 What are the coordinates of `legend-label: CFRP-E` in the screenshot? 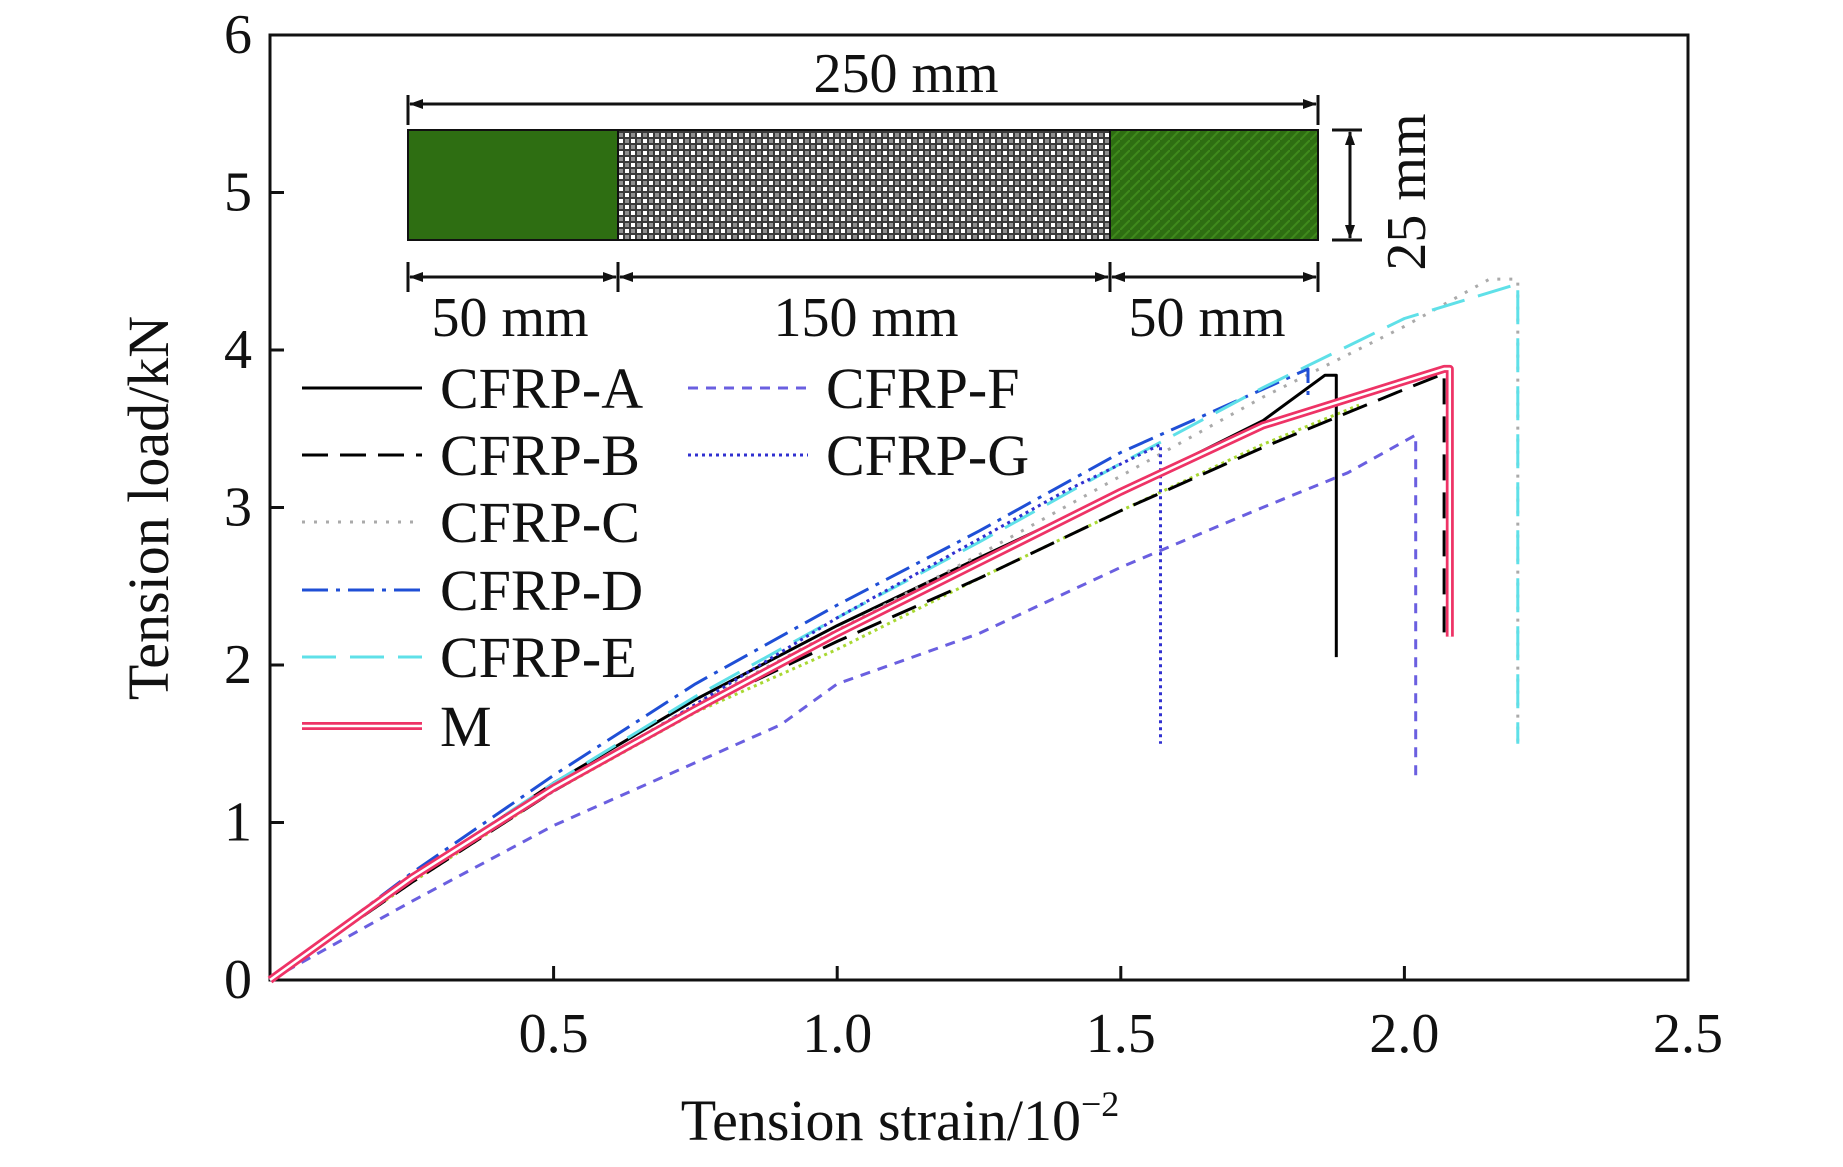 It's located at (538, 657).